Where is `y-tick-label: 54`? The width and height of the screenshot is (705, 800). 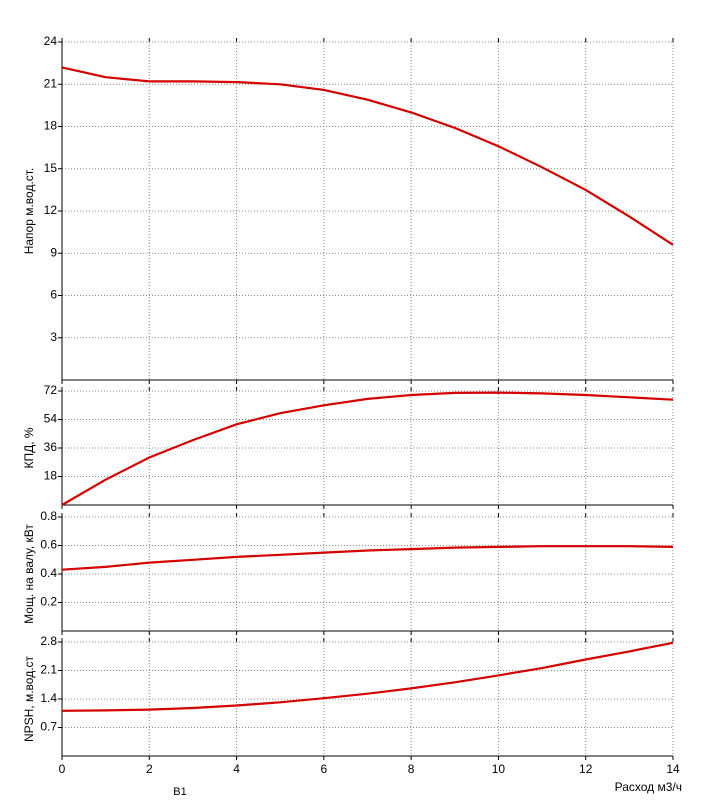 y-tick-label: 54 is located at coordinates (51, 419).